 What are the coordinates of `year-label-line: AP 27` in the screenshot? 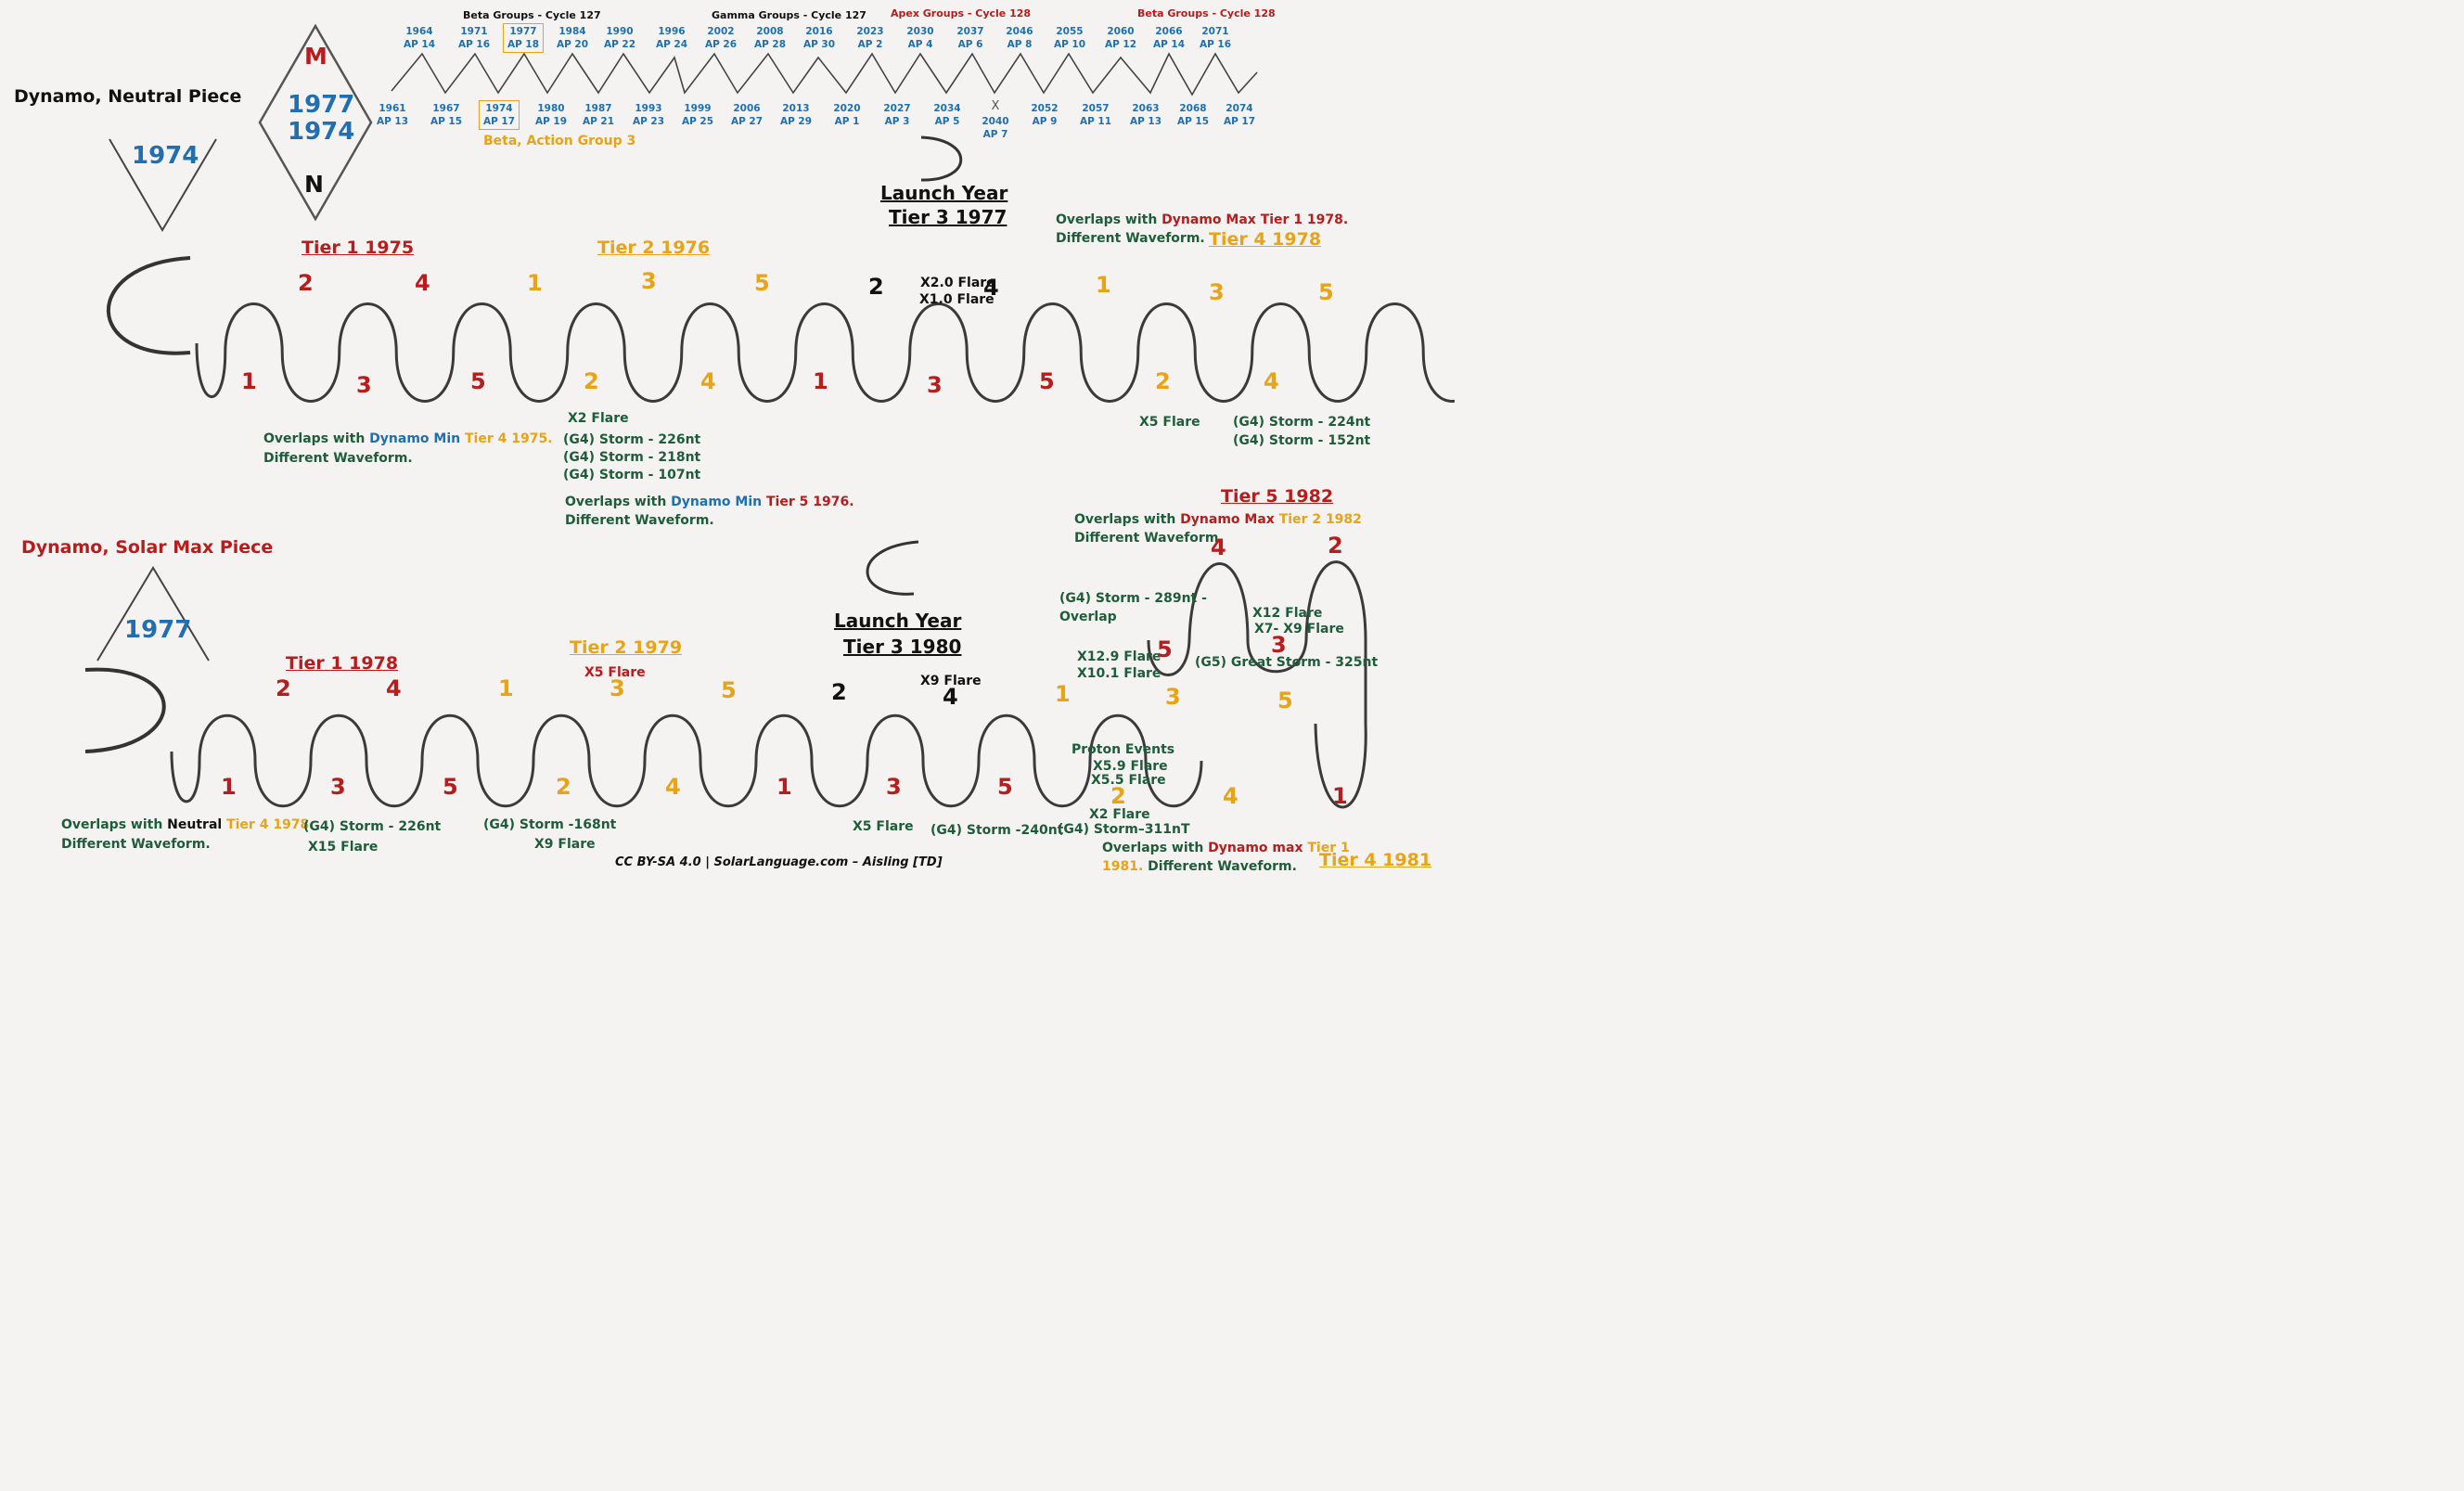 It's located at (747, 122).